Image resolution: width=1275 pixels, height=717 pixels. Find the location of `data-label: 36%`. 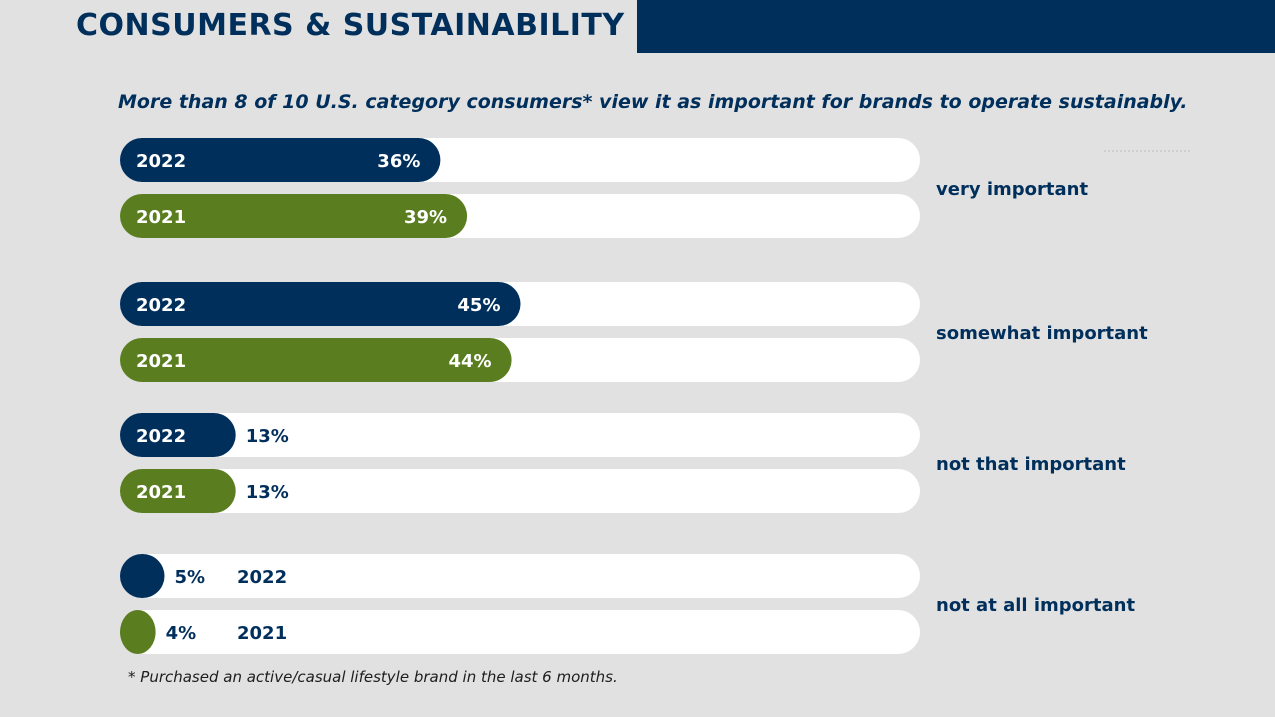

data-label: 36% is located at coordinates (398, 161).